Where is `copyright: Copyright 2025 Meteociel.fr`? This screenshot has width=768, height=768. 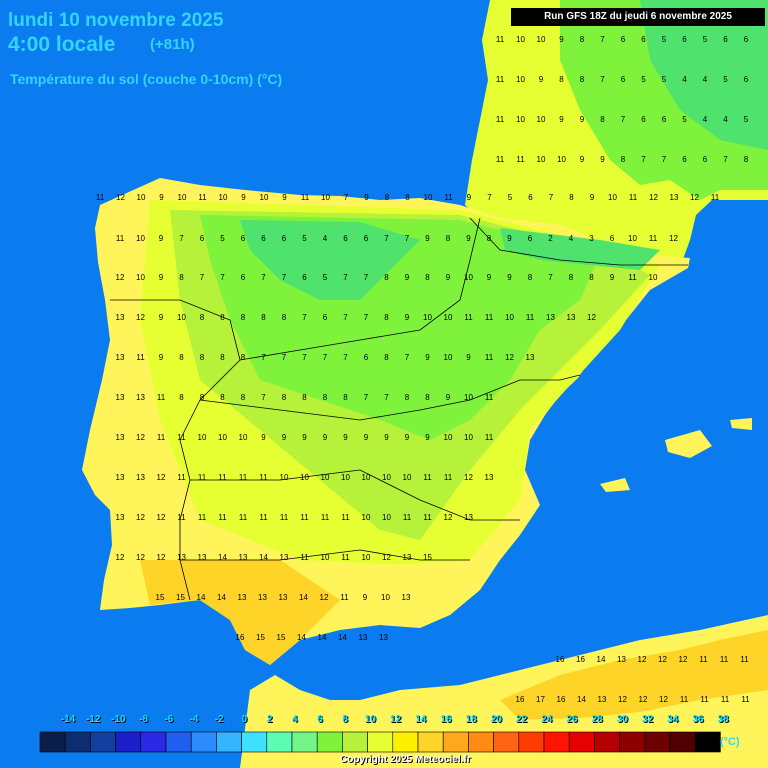 copyright: Copyright 2025 Meteociel.fr is located at coordinates (405, 759).